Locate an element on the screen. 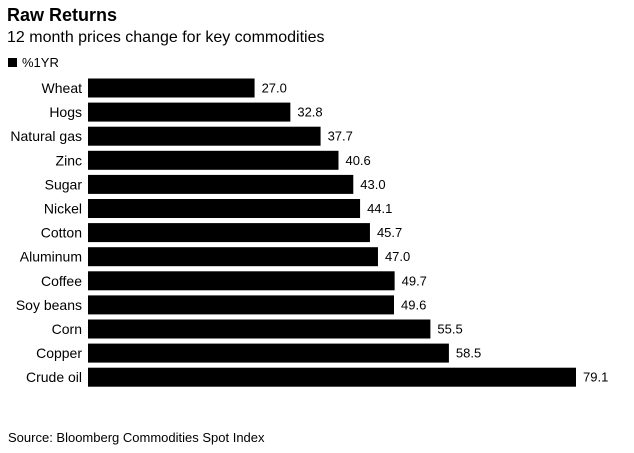 The width and height of the screenshot is (634, 453). category-label: Sugar is located at coordinates (64, 184).